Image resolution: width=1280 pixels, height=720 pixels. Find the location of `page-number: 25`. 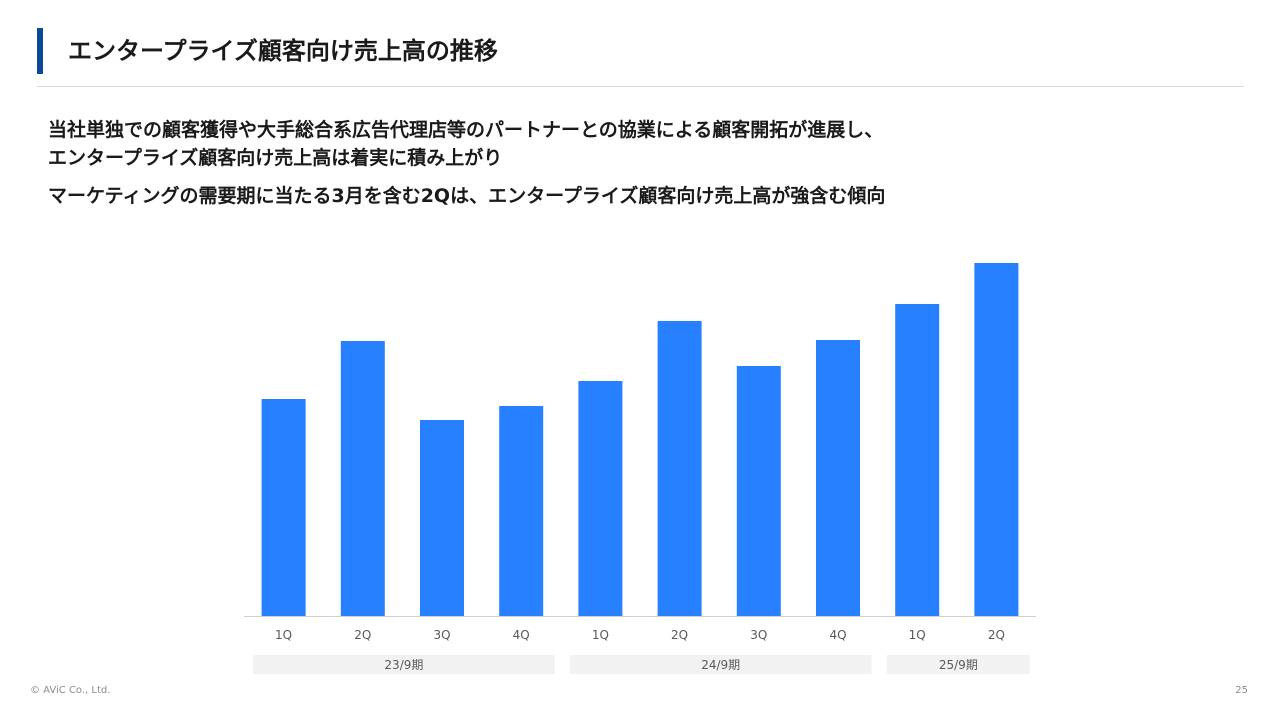

page-number: 25 is located at coordinates (1241, 690).